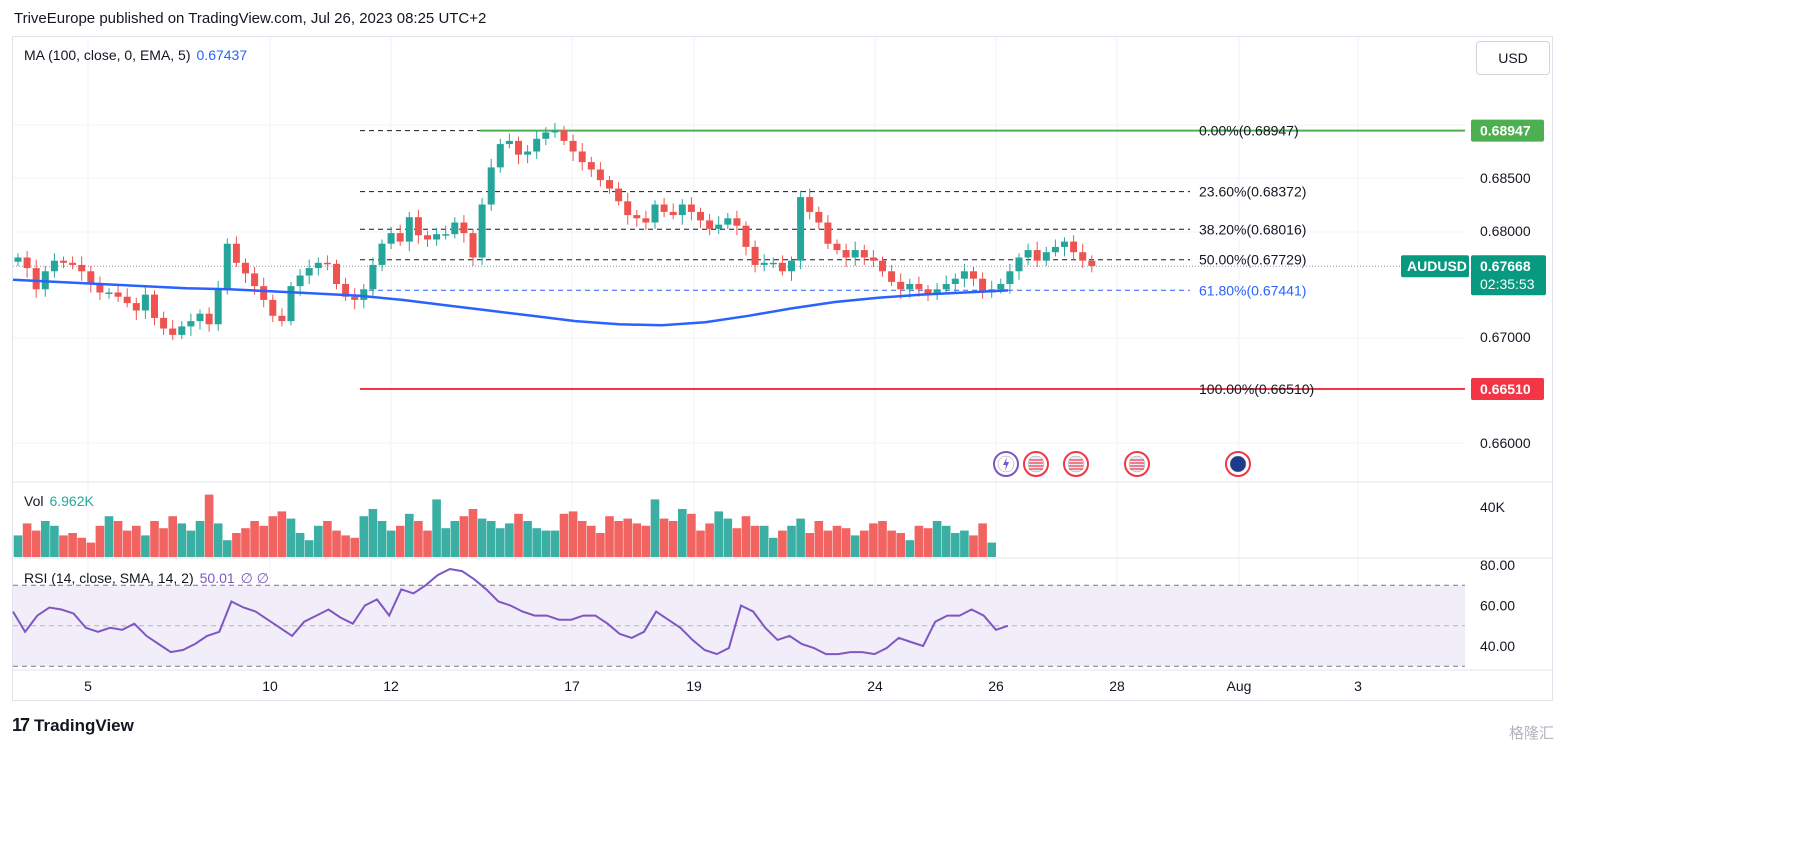 The height and width of the screenshot is (857, 1793). What do you see at coordinates (1497, 606) in the screenshot?
I see `rsi-axis-label: 60.00` at bounding box center [1497, 606].